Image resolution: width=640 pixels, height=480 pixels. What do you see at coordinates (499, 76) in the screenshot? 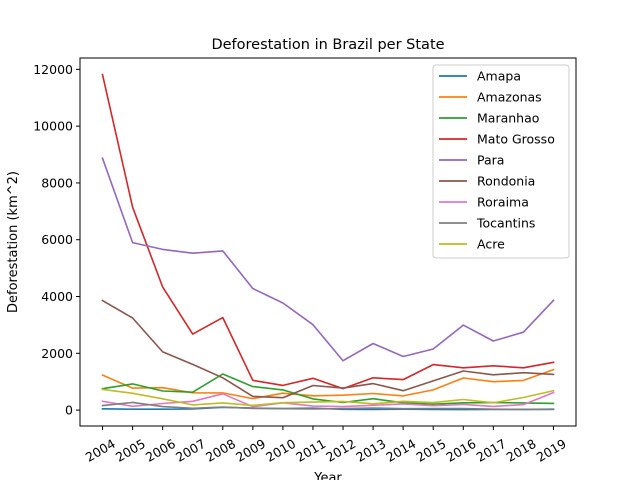
I see `legend-label-amapa: Amapa` at bounding box center [499, 76].